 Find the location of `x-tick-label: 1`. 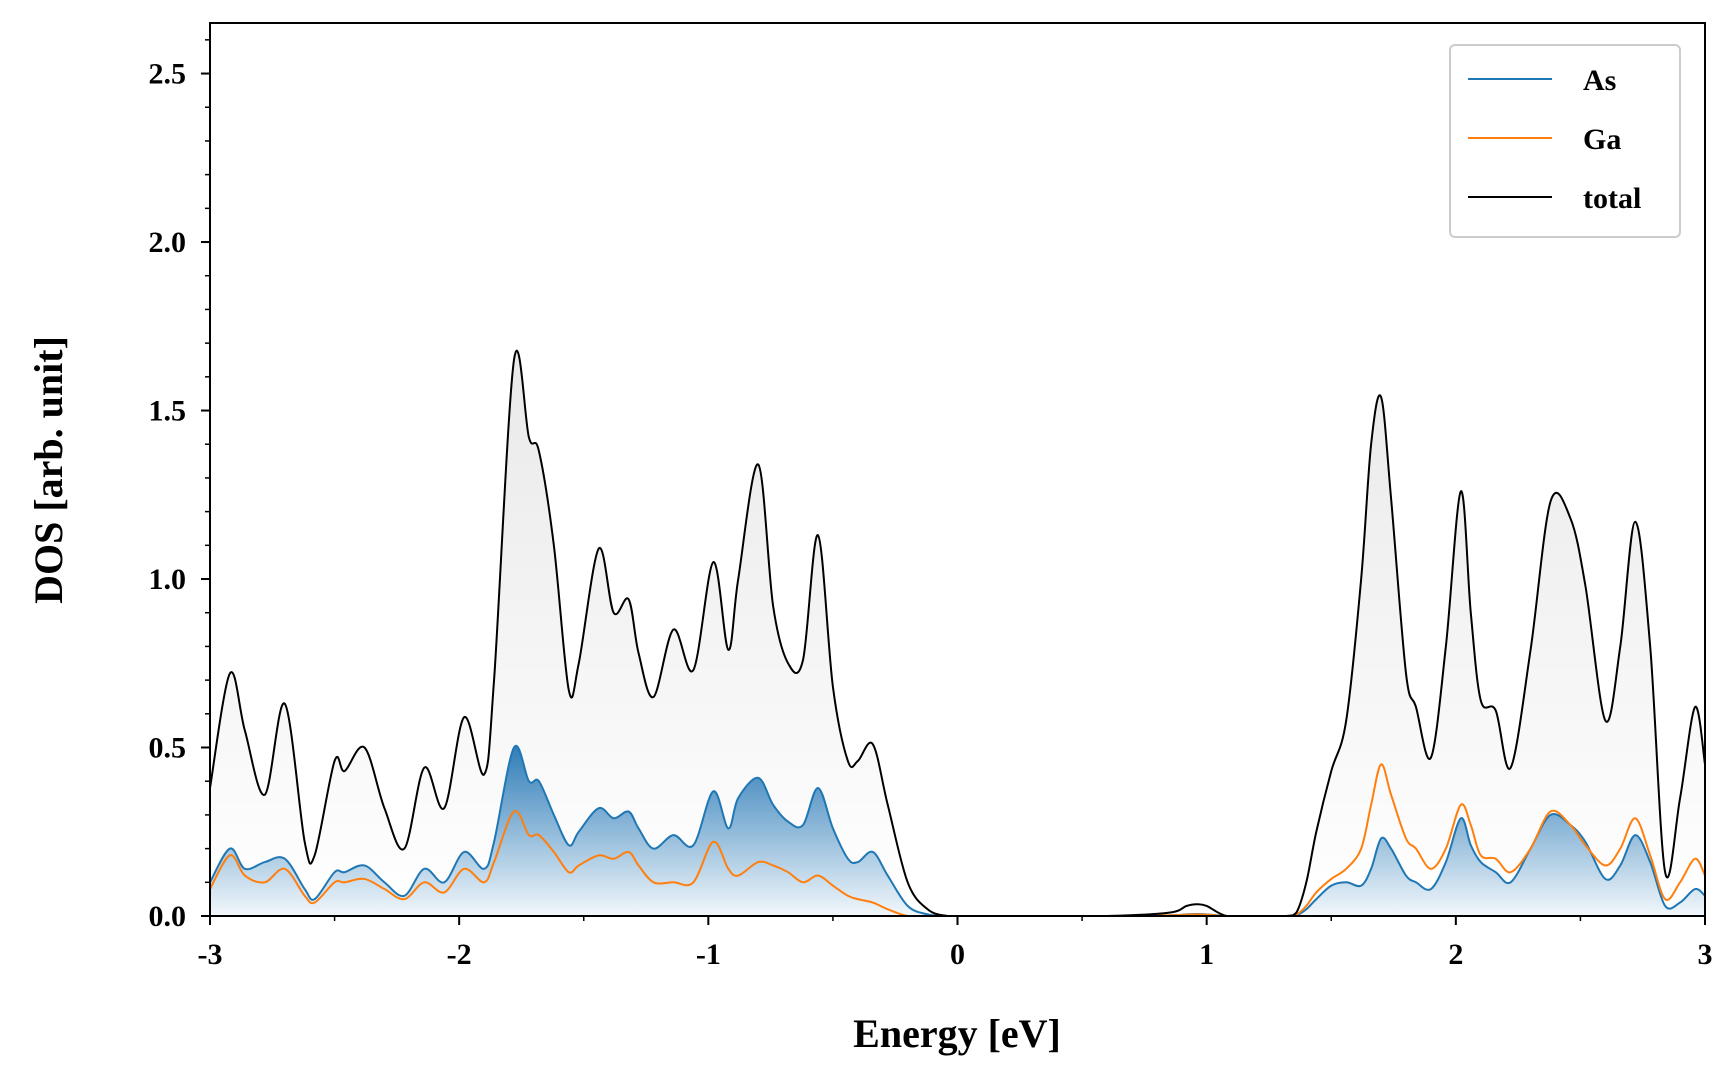

x-tick-label: 1 is located at coordinates (1206, 954).